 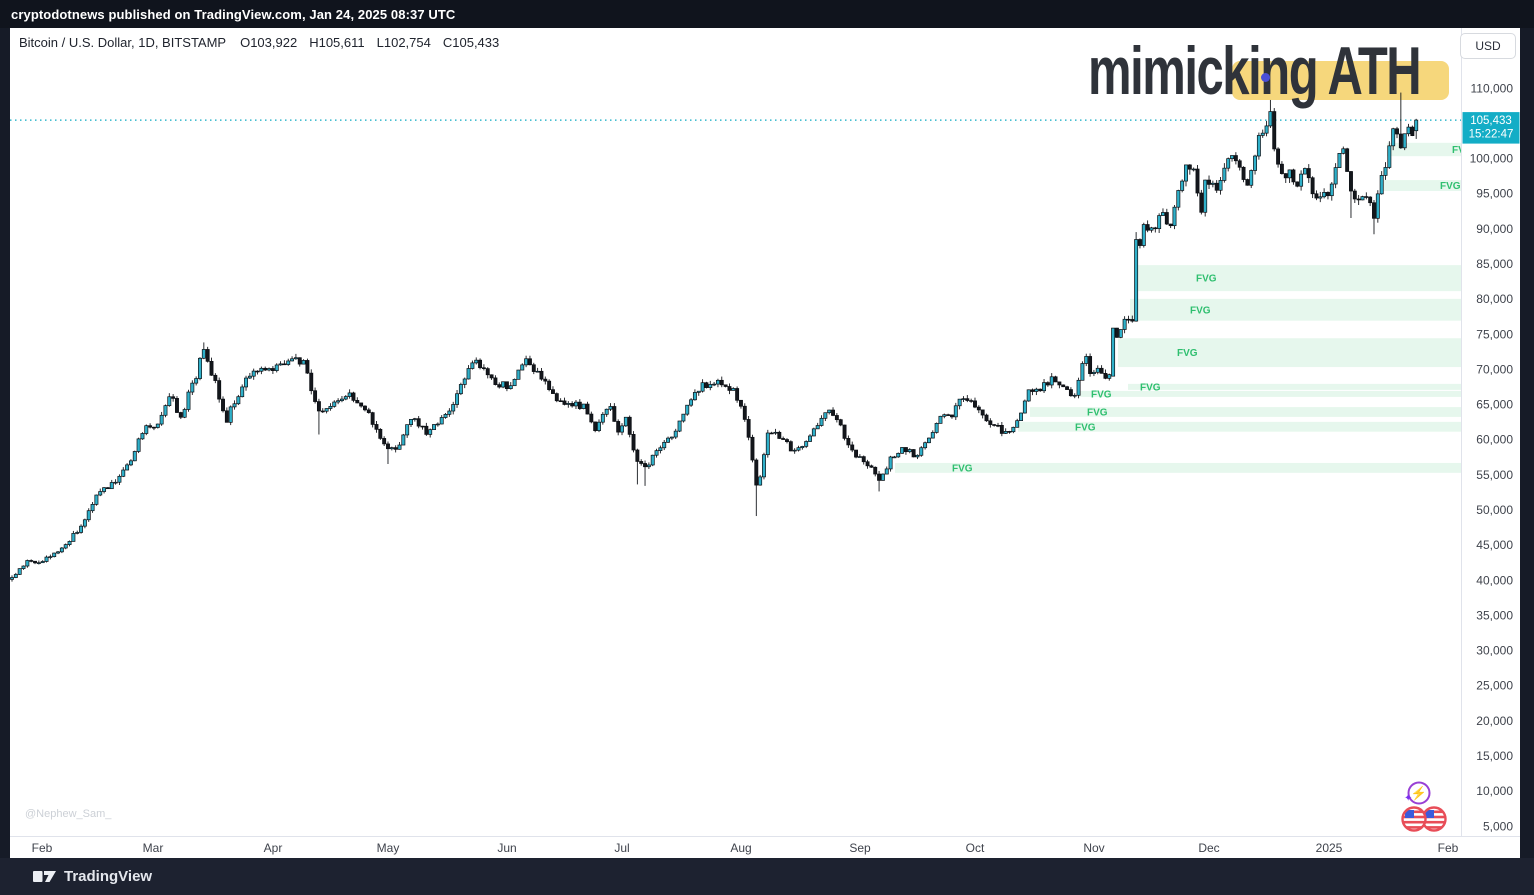 I want to click on tradingview-logo: TradingView, so click(x=92, y=877).